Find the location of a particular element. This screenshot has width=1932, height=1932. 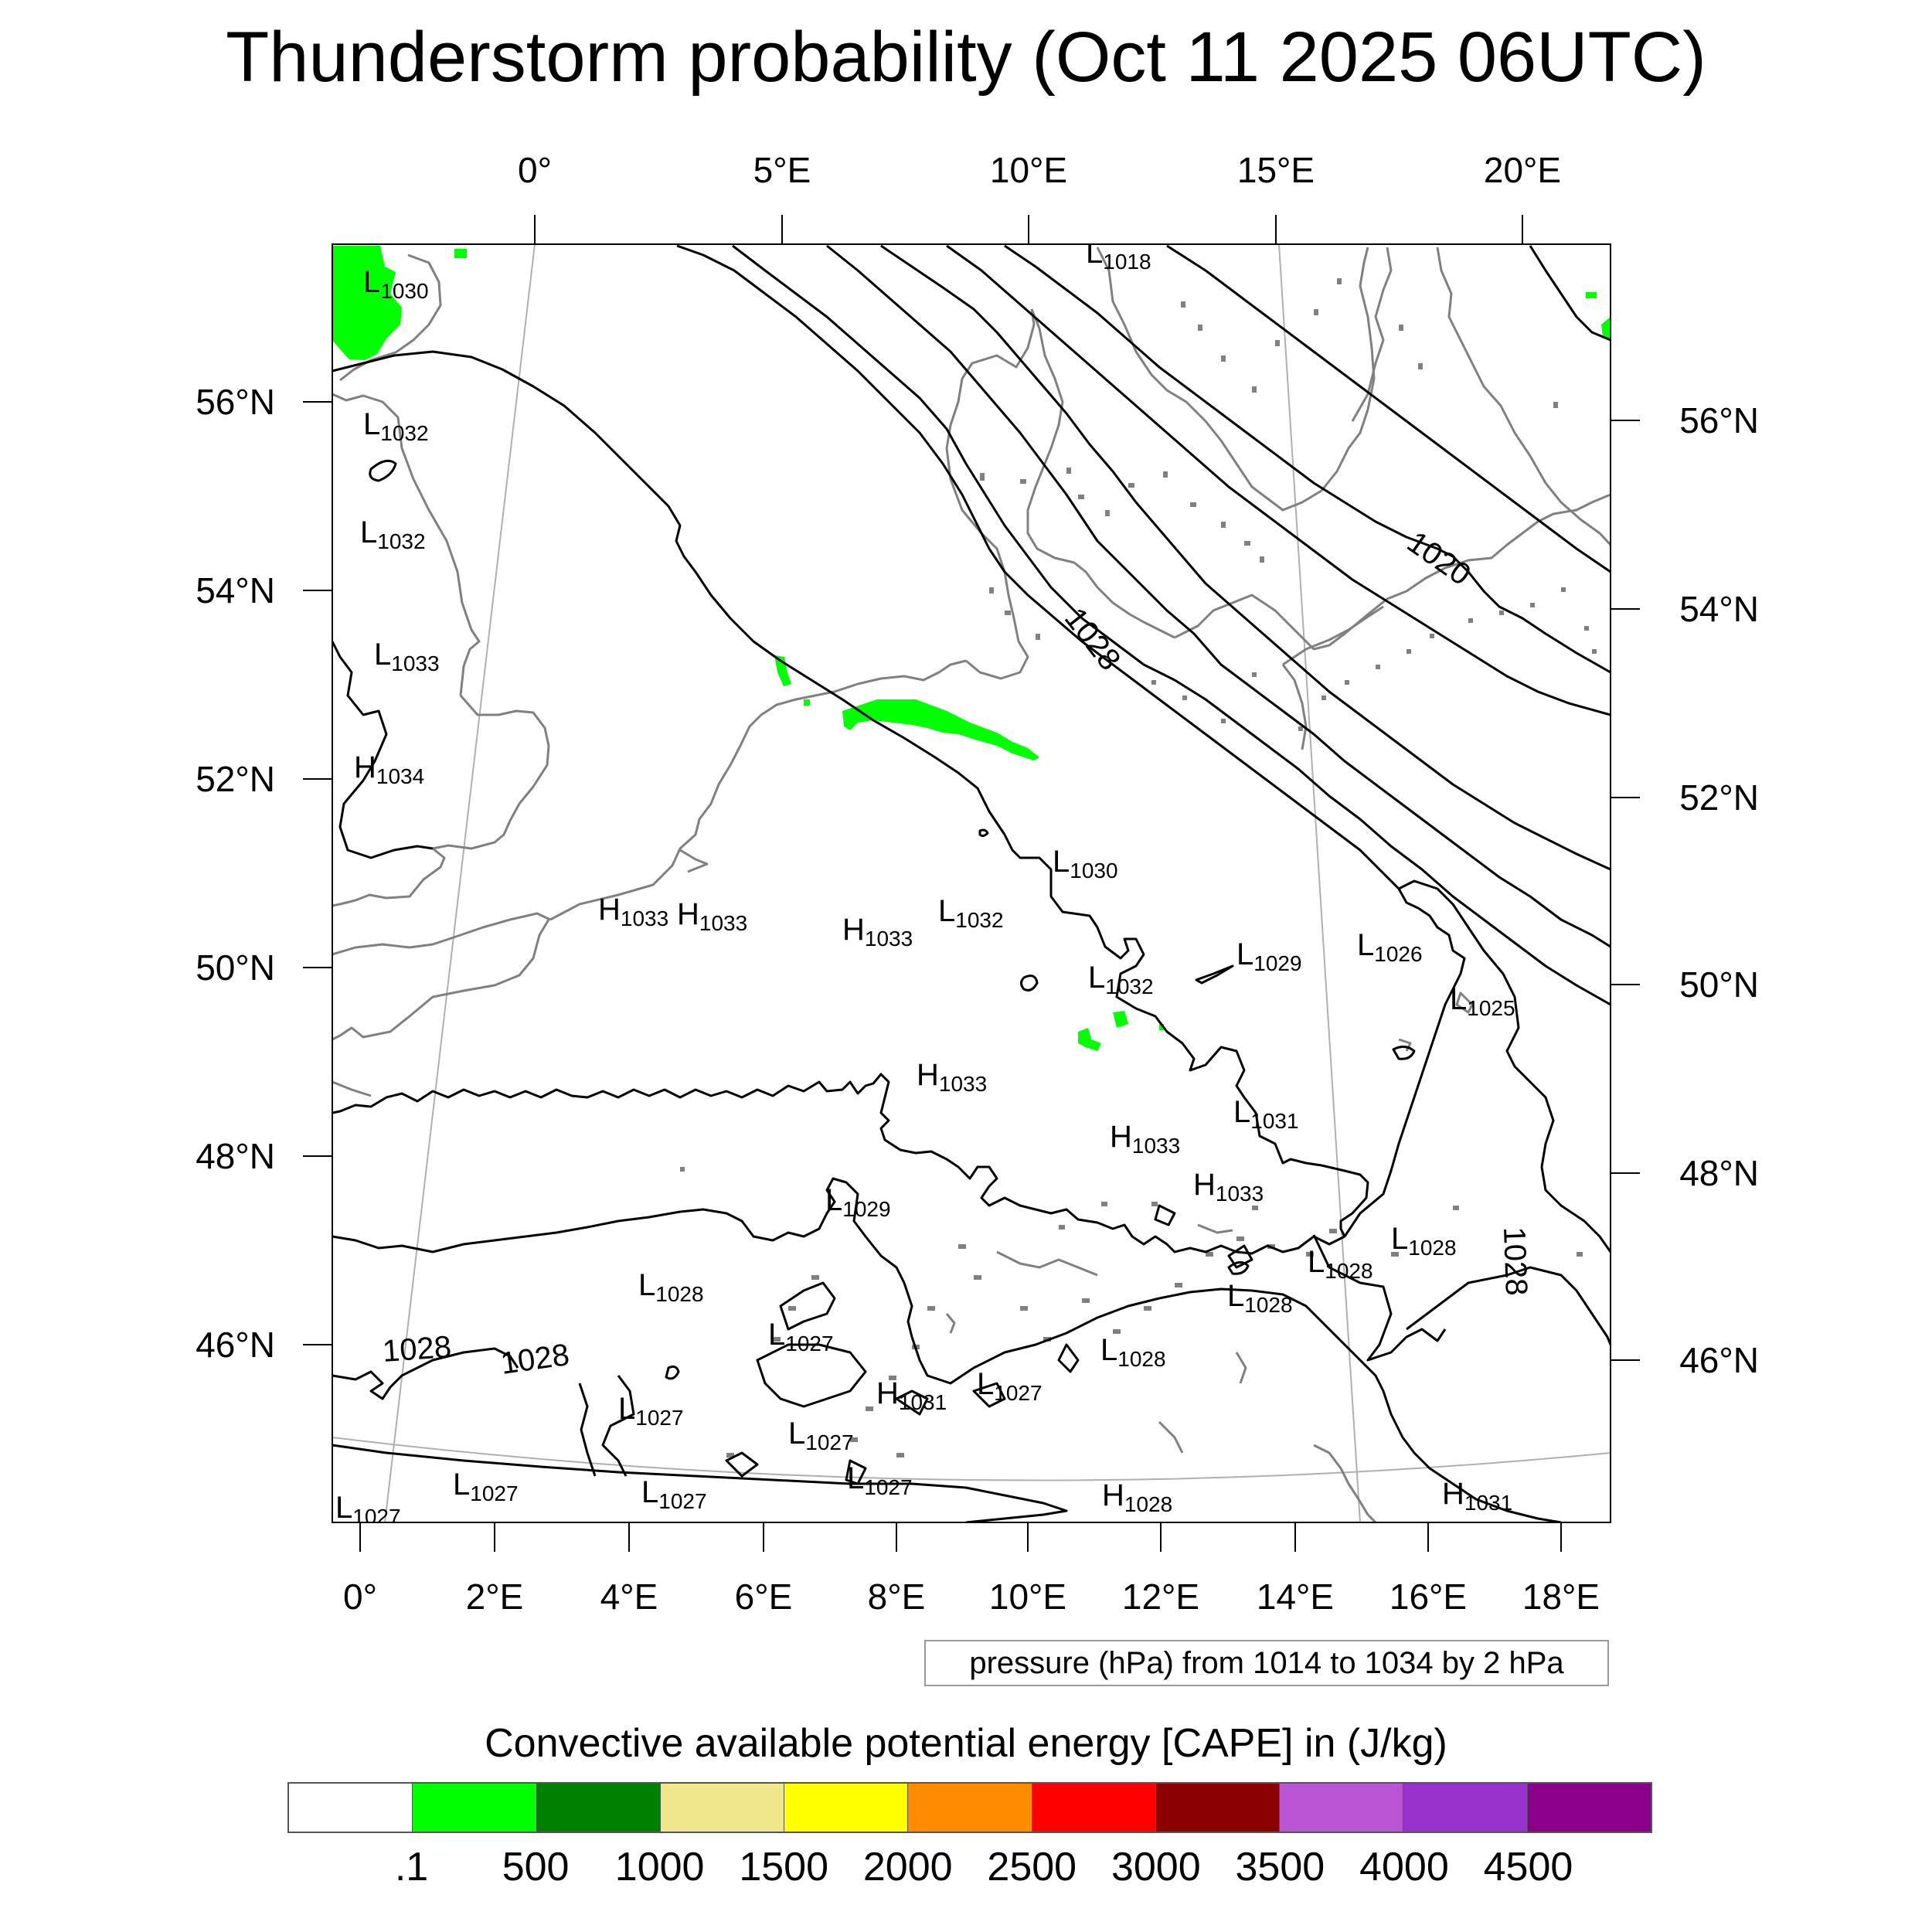

isobar-1028-southwest is located at coordinates (425, 1374).